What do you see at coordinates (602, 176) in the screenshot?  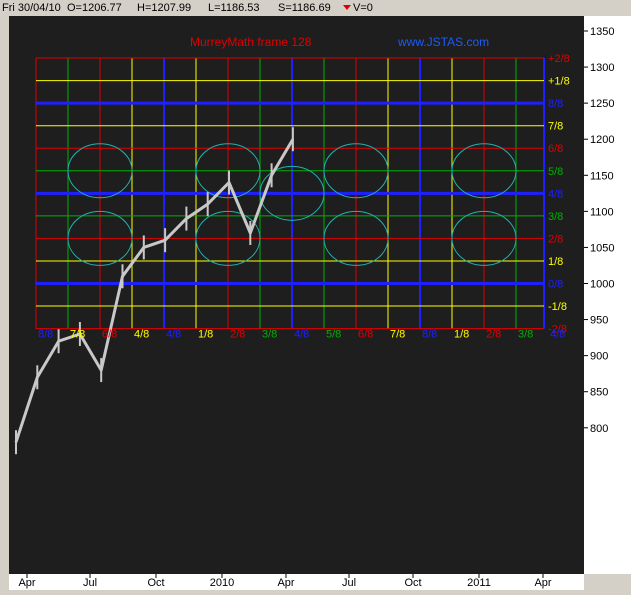 I see `y-tick-label: 1150` at bounding box center [602, 176].